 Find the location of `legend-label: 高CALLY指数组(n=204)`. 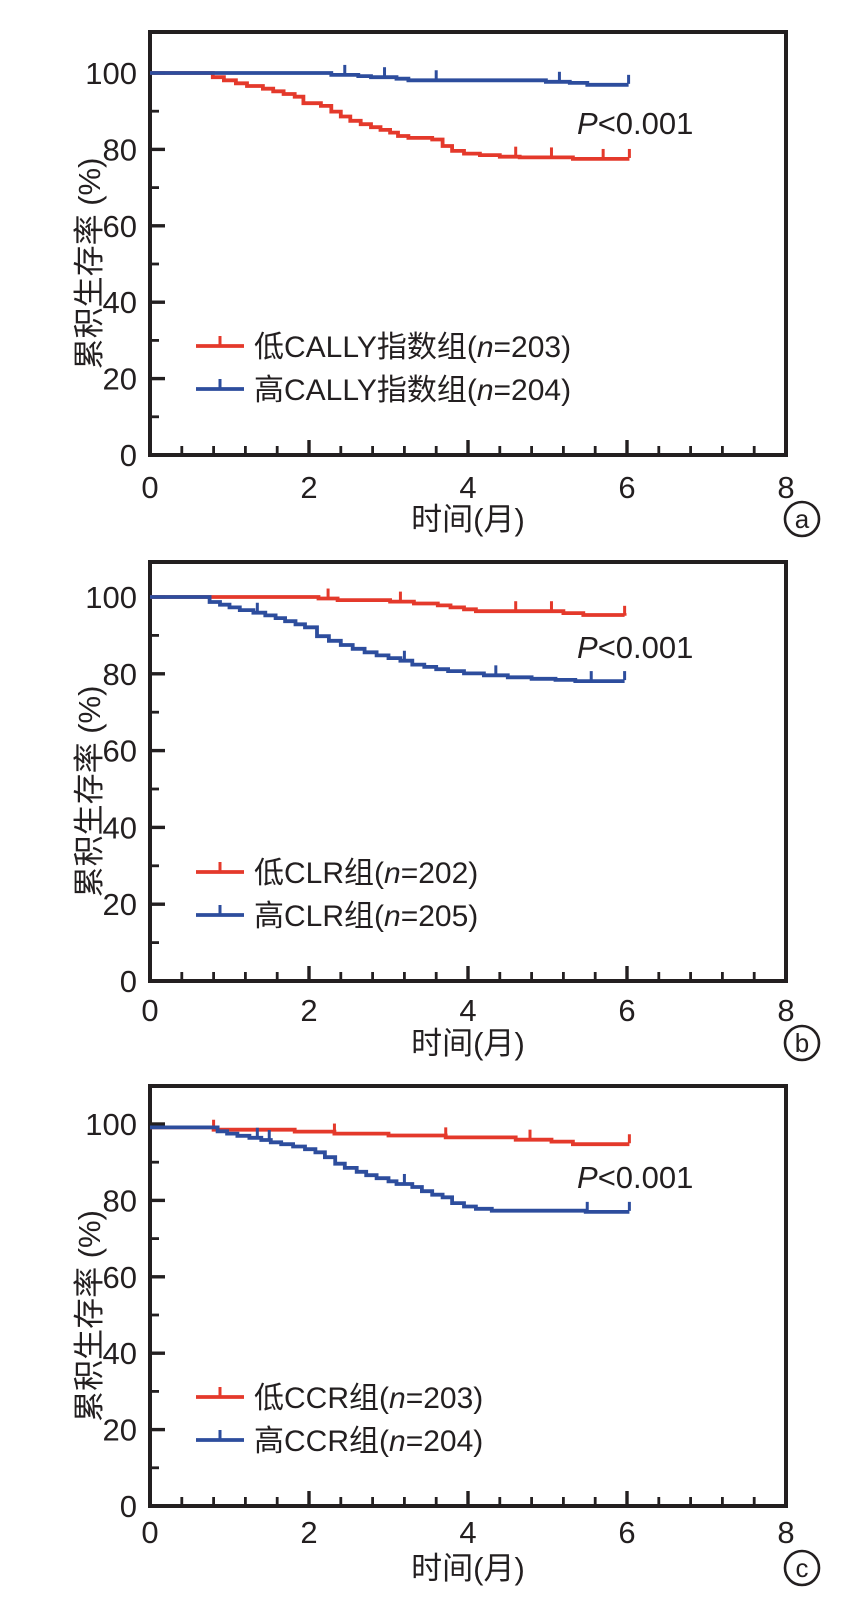

legend-label: 高CALLY指数组(n=204) is located at coordinates (412, 390).